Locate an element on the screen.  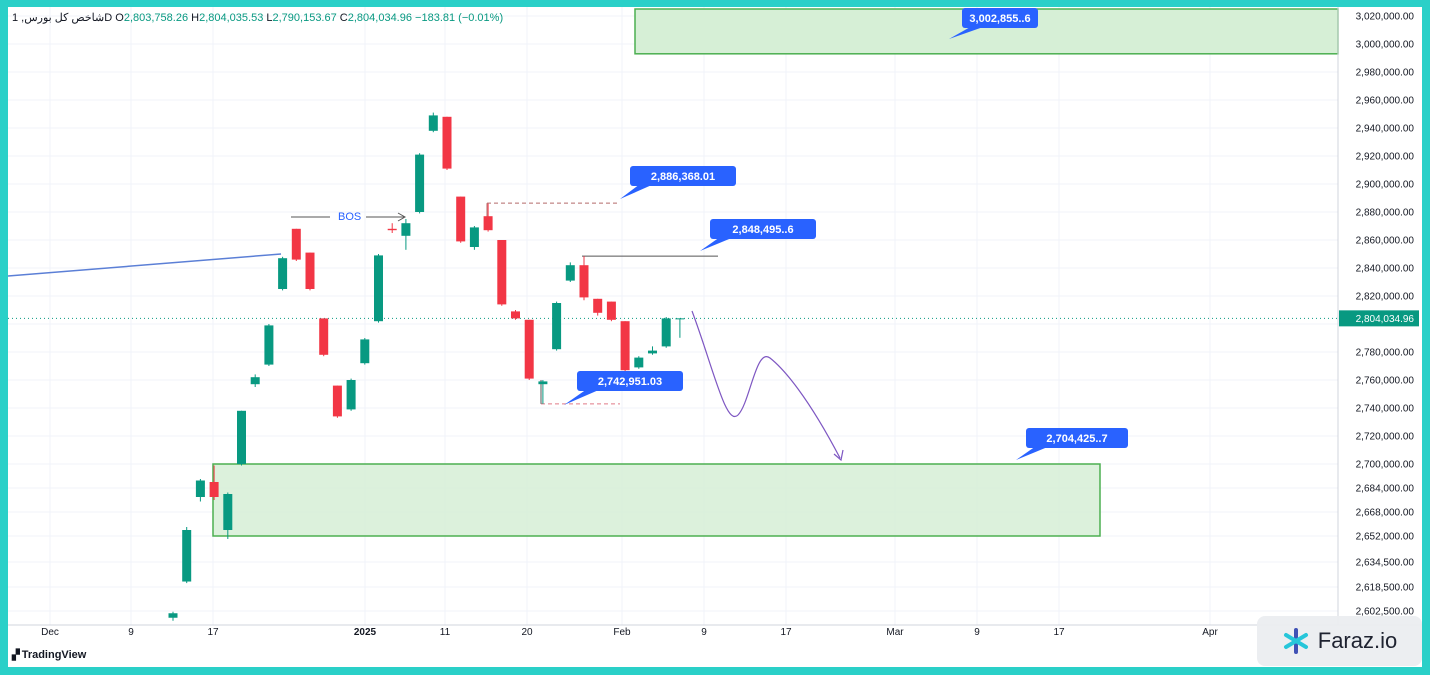
label-3002855-tail is located at coordinates (967, 32).